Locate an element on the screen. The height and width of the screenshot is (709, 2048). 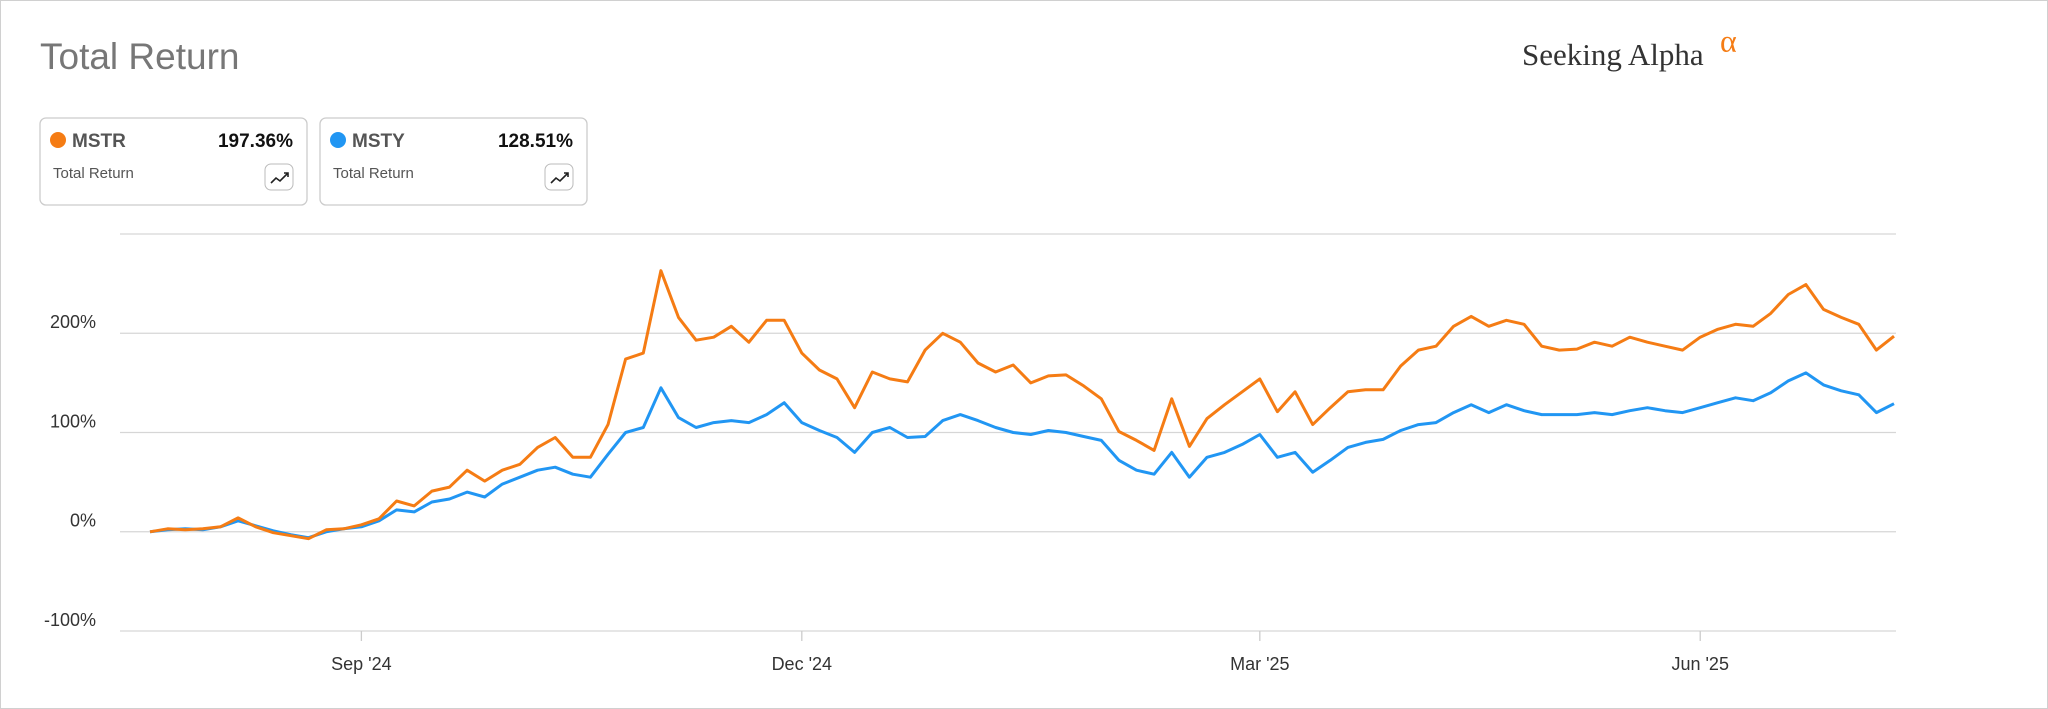
x-tick-label: Mar '25 is located at coordinates (1259, 664).